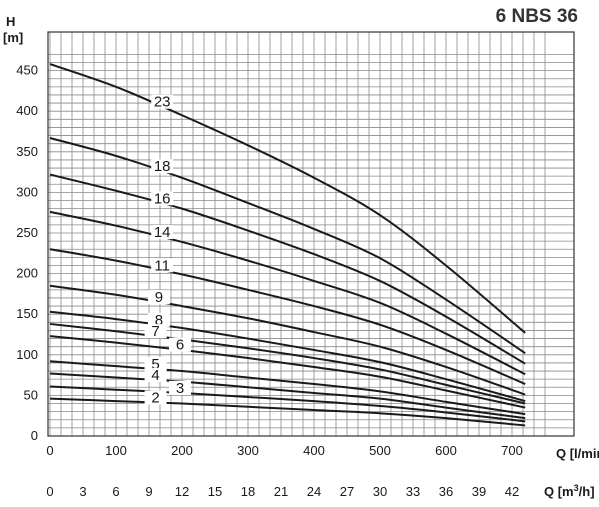 This screenshot has height=507, width=599. What do you see at coordinates (49, 450) in the screenshot?
I see `x-tick-label: 0` at bounding box center [49, 450].